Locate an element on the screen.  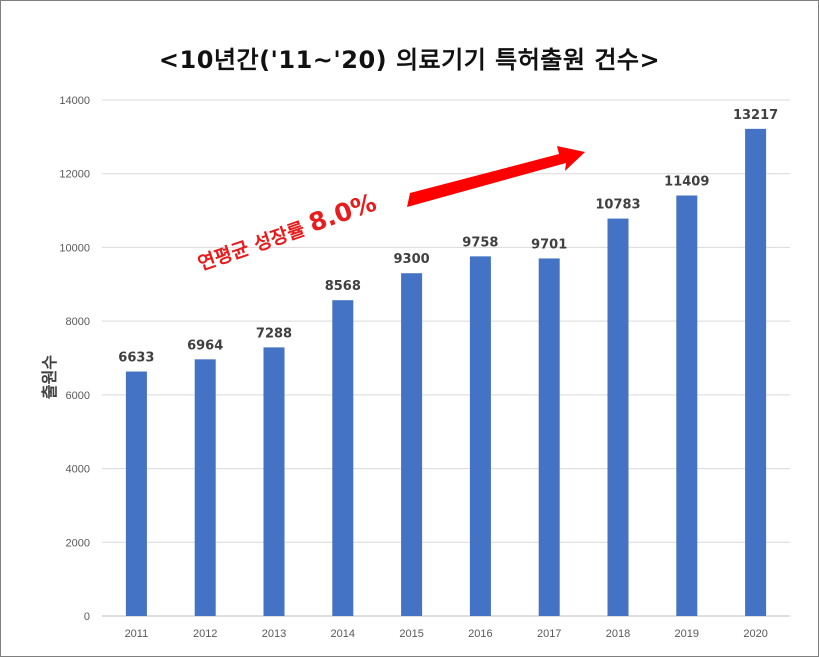
data-label: 7288 is located at coordinates (274, 333).